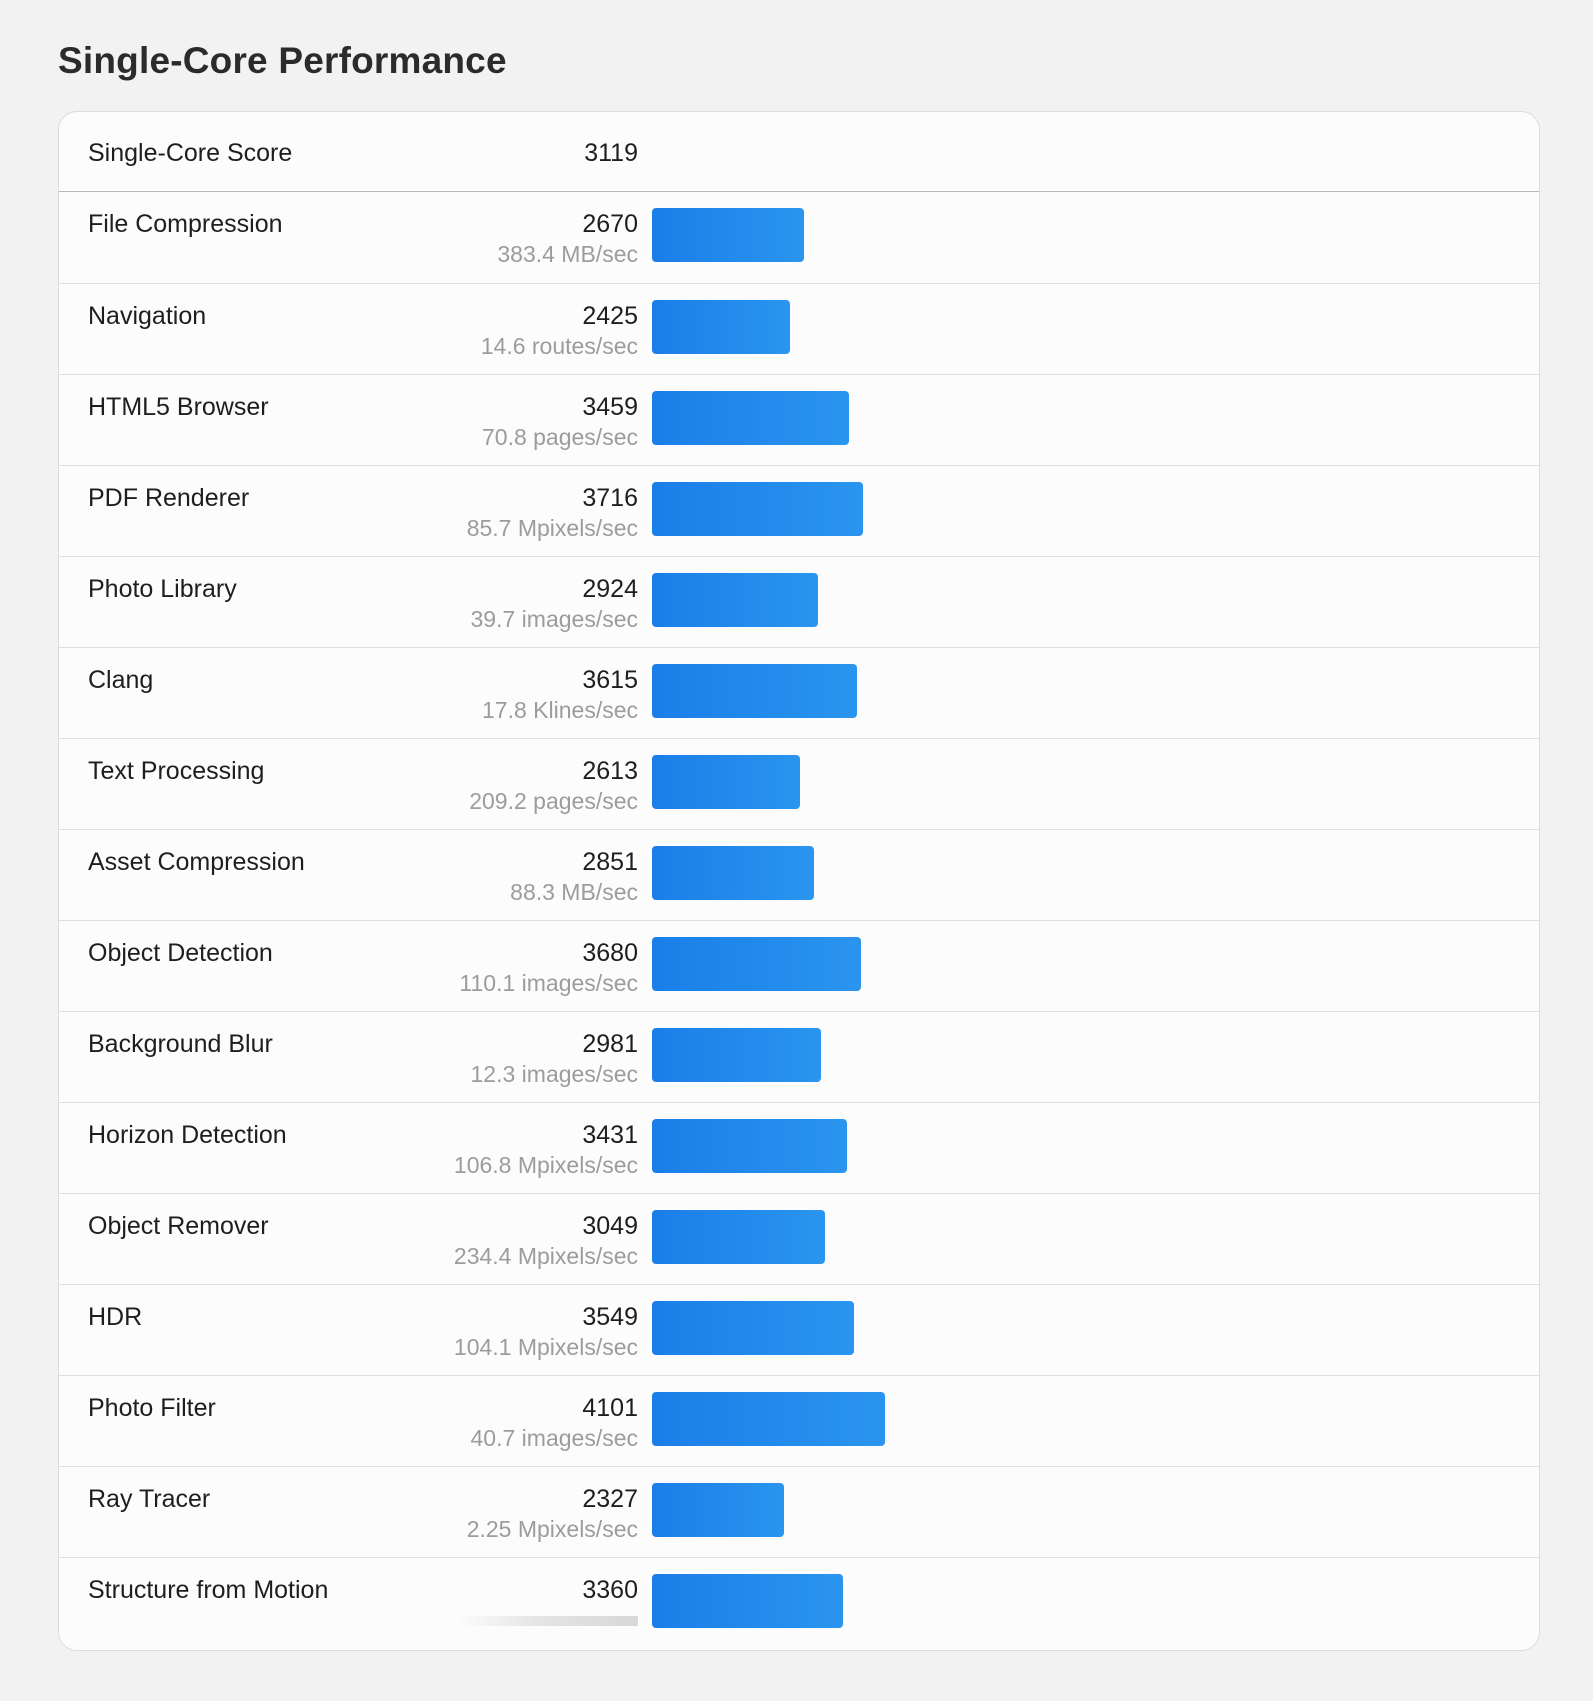 The width and height of the screenshot is (1593, 1701). Describe the element at coordinates (799, 1511) in the screenshot. I see `benchmark-row: Ray Tracer 2327 2.25 Mpixels/sec` at that location.